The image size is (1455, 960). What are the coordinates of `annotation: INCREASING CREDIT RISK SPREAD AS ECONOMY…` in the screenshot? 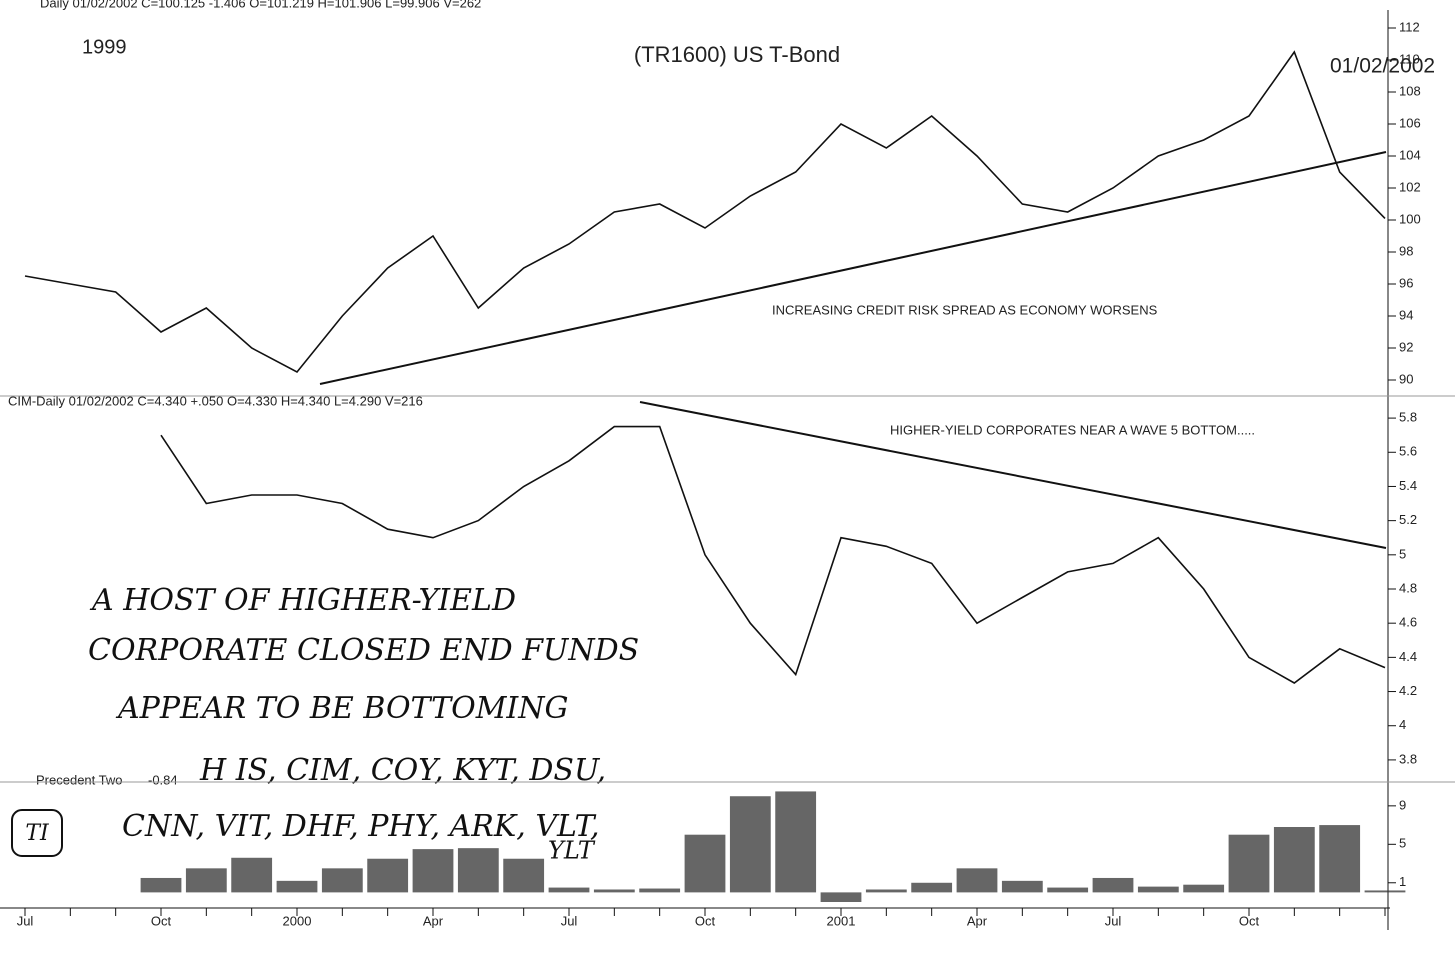 It's located at (965, 309).